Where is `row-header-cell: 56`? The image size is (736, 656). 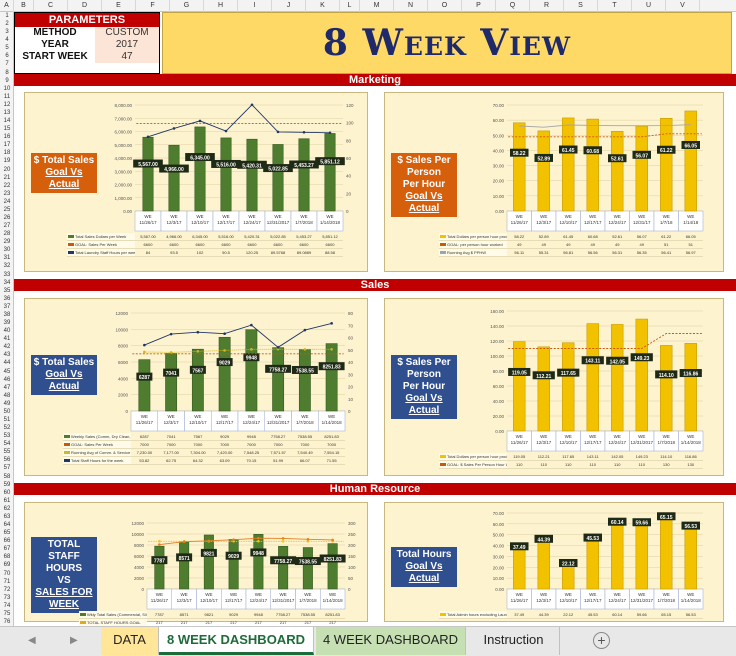 row-header-cell: 56 is located at coordinates (7, 460).